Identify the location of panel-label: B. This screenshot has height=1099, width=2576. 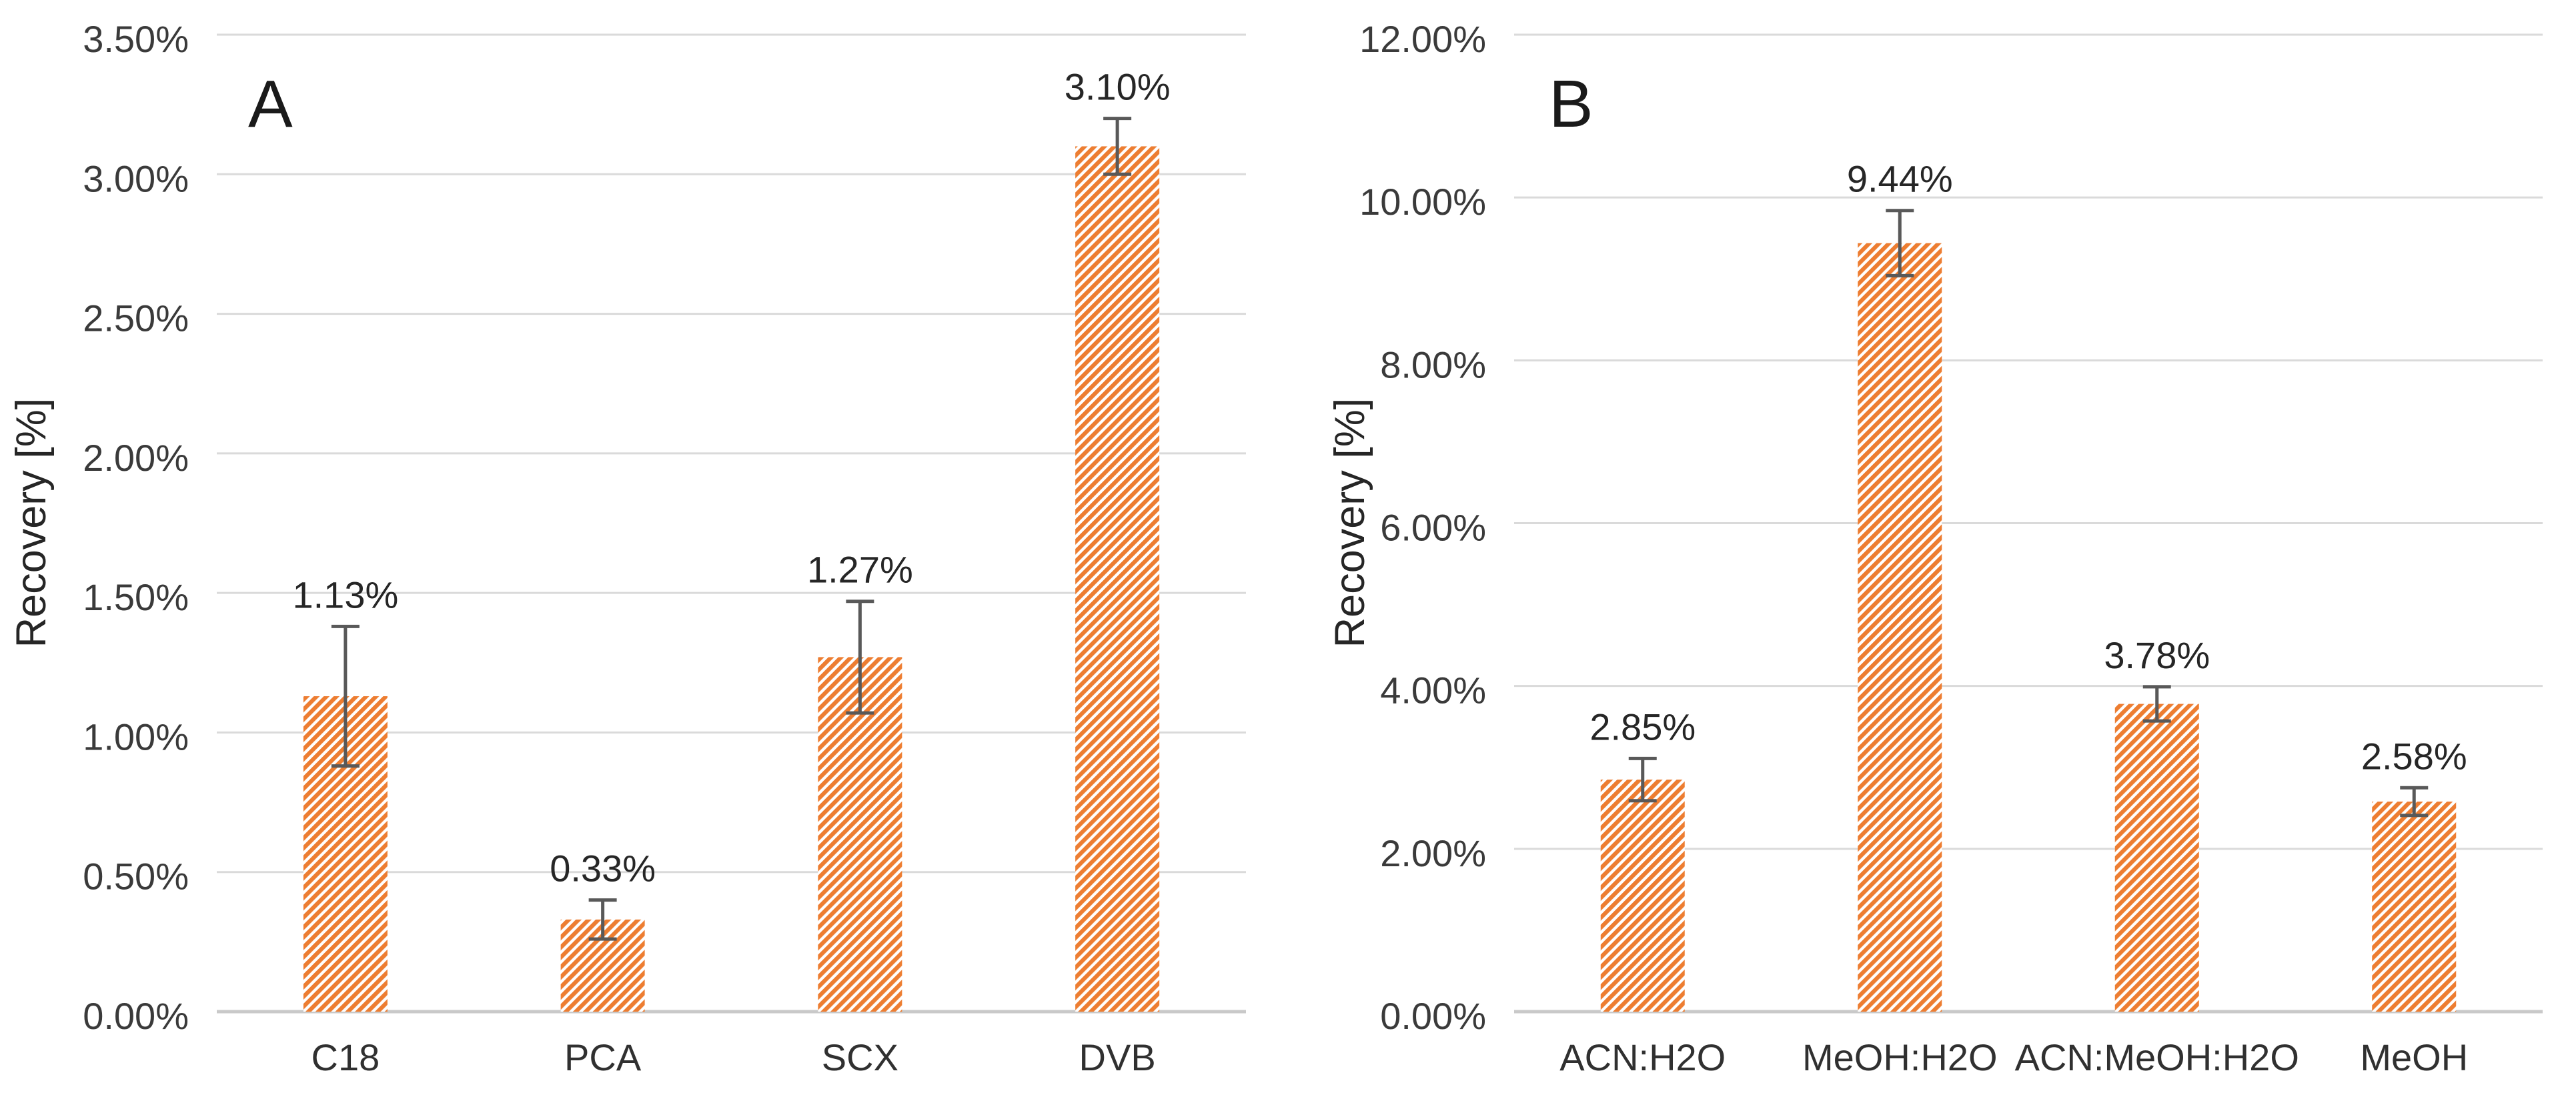
(1571, 104).